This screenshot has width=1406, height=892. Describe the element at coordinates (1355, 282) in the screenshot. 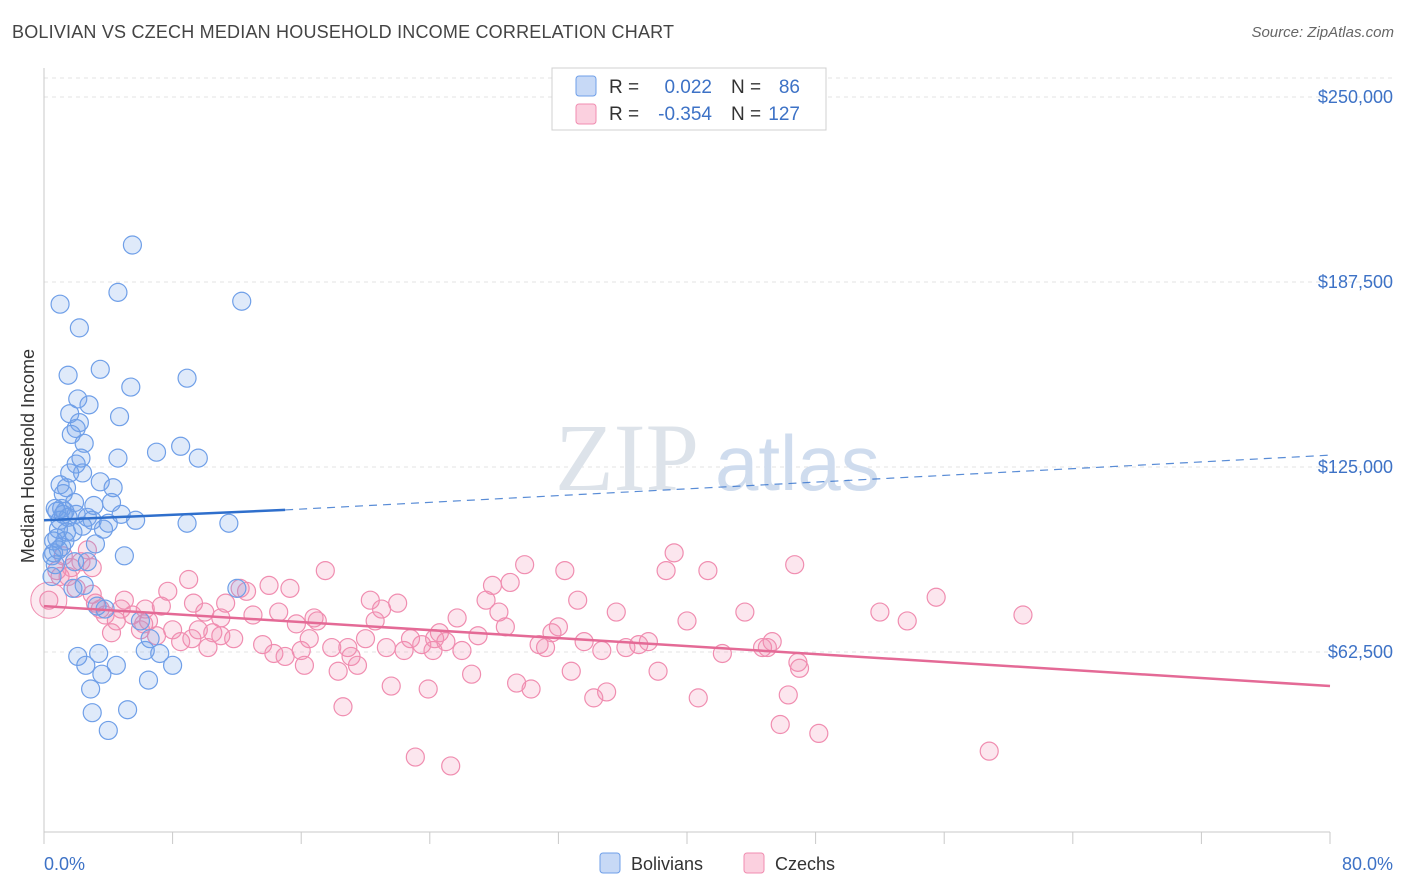

I see `y-tick-label: $187,500` at that location.